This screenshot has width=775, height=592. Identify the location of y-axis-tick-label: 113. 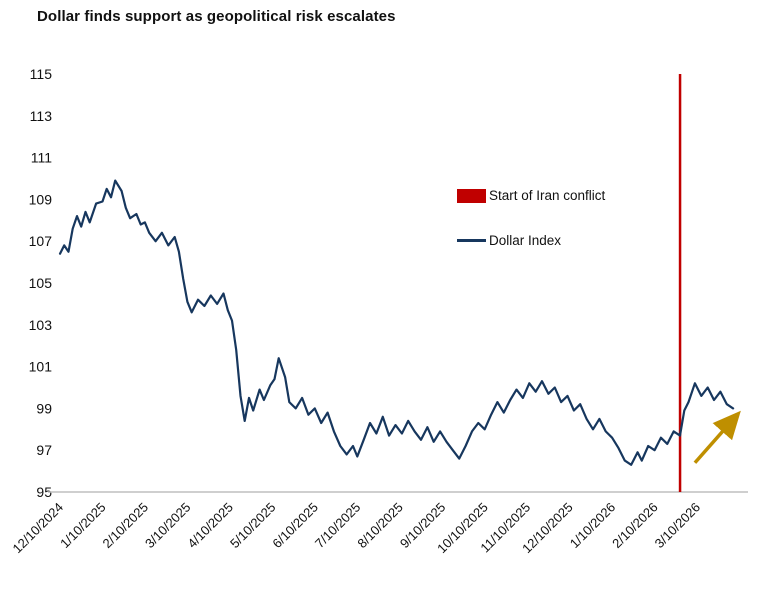
(41, 116).